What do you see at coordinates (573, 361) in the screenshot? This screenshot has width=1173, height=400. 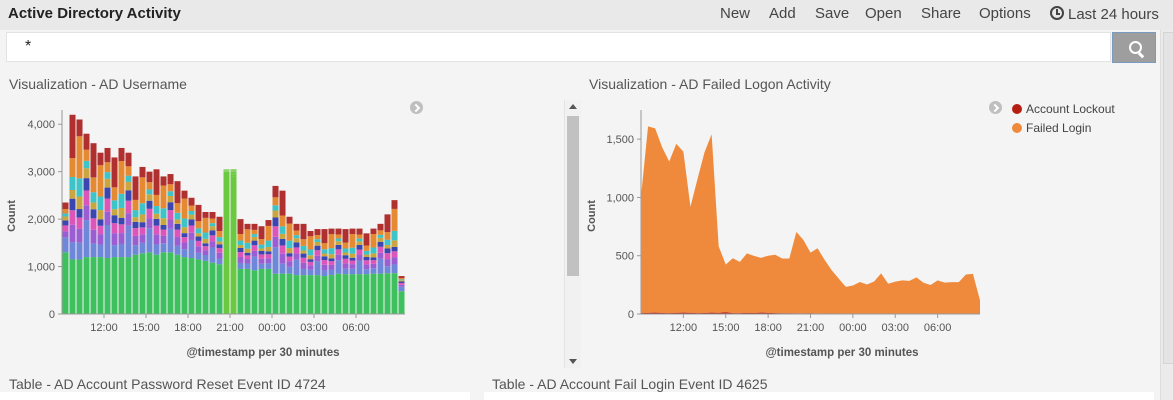 I see `scroll-down-icon` at bounding box center [573, 361].